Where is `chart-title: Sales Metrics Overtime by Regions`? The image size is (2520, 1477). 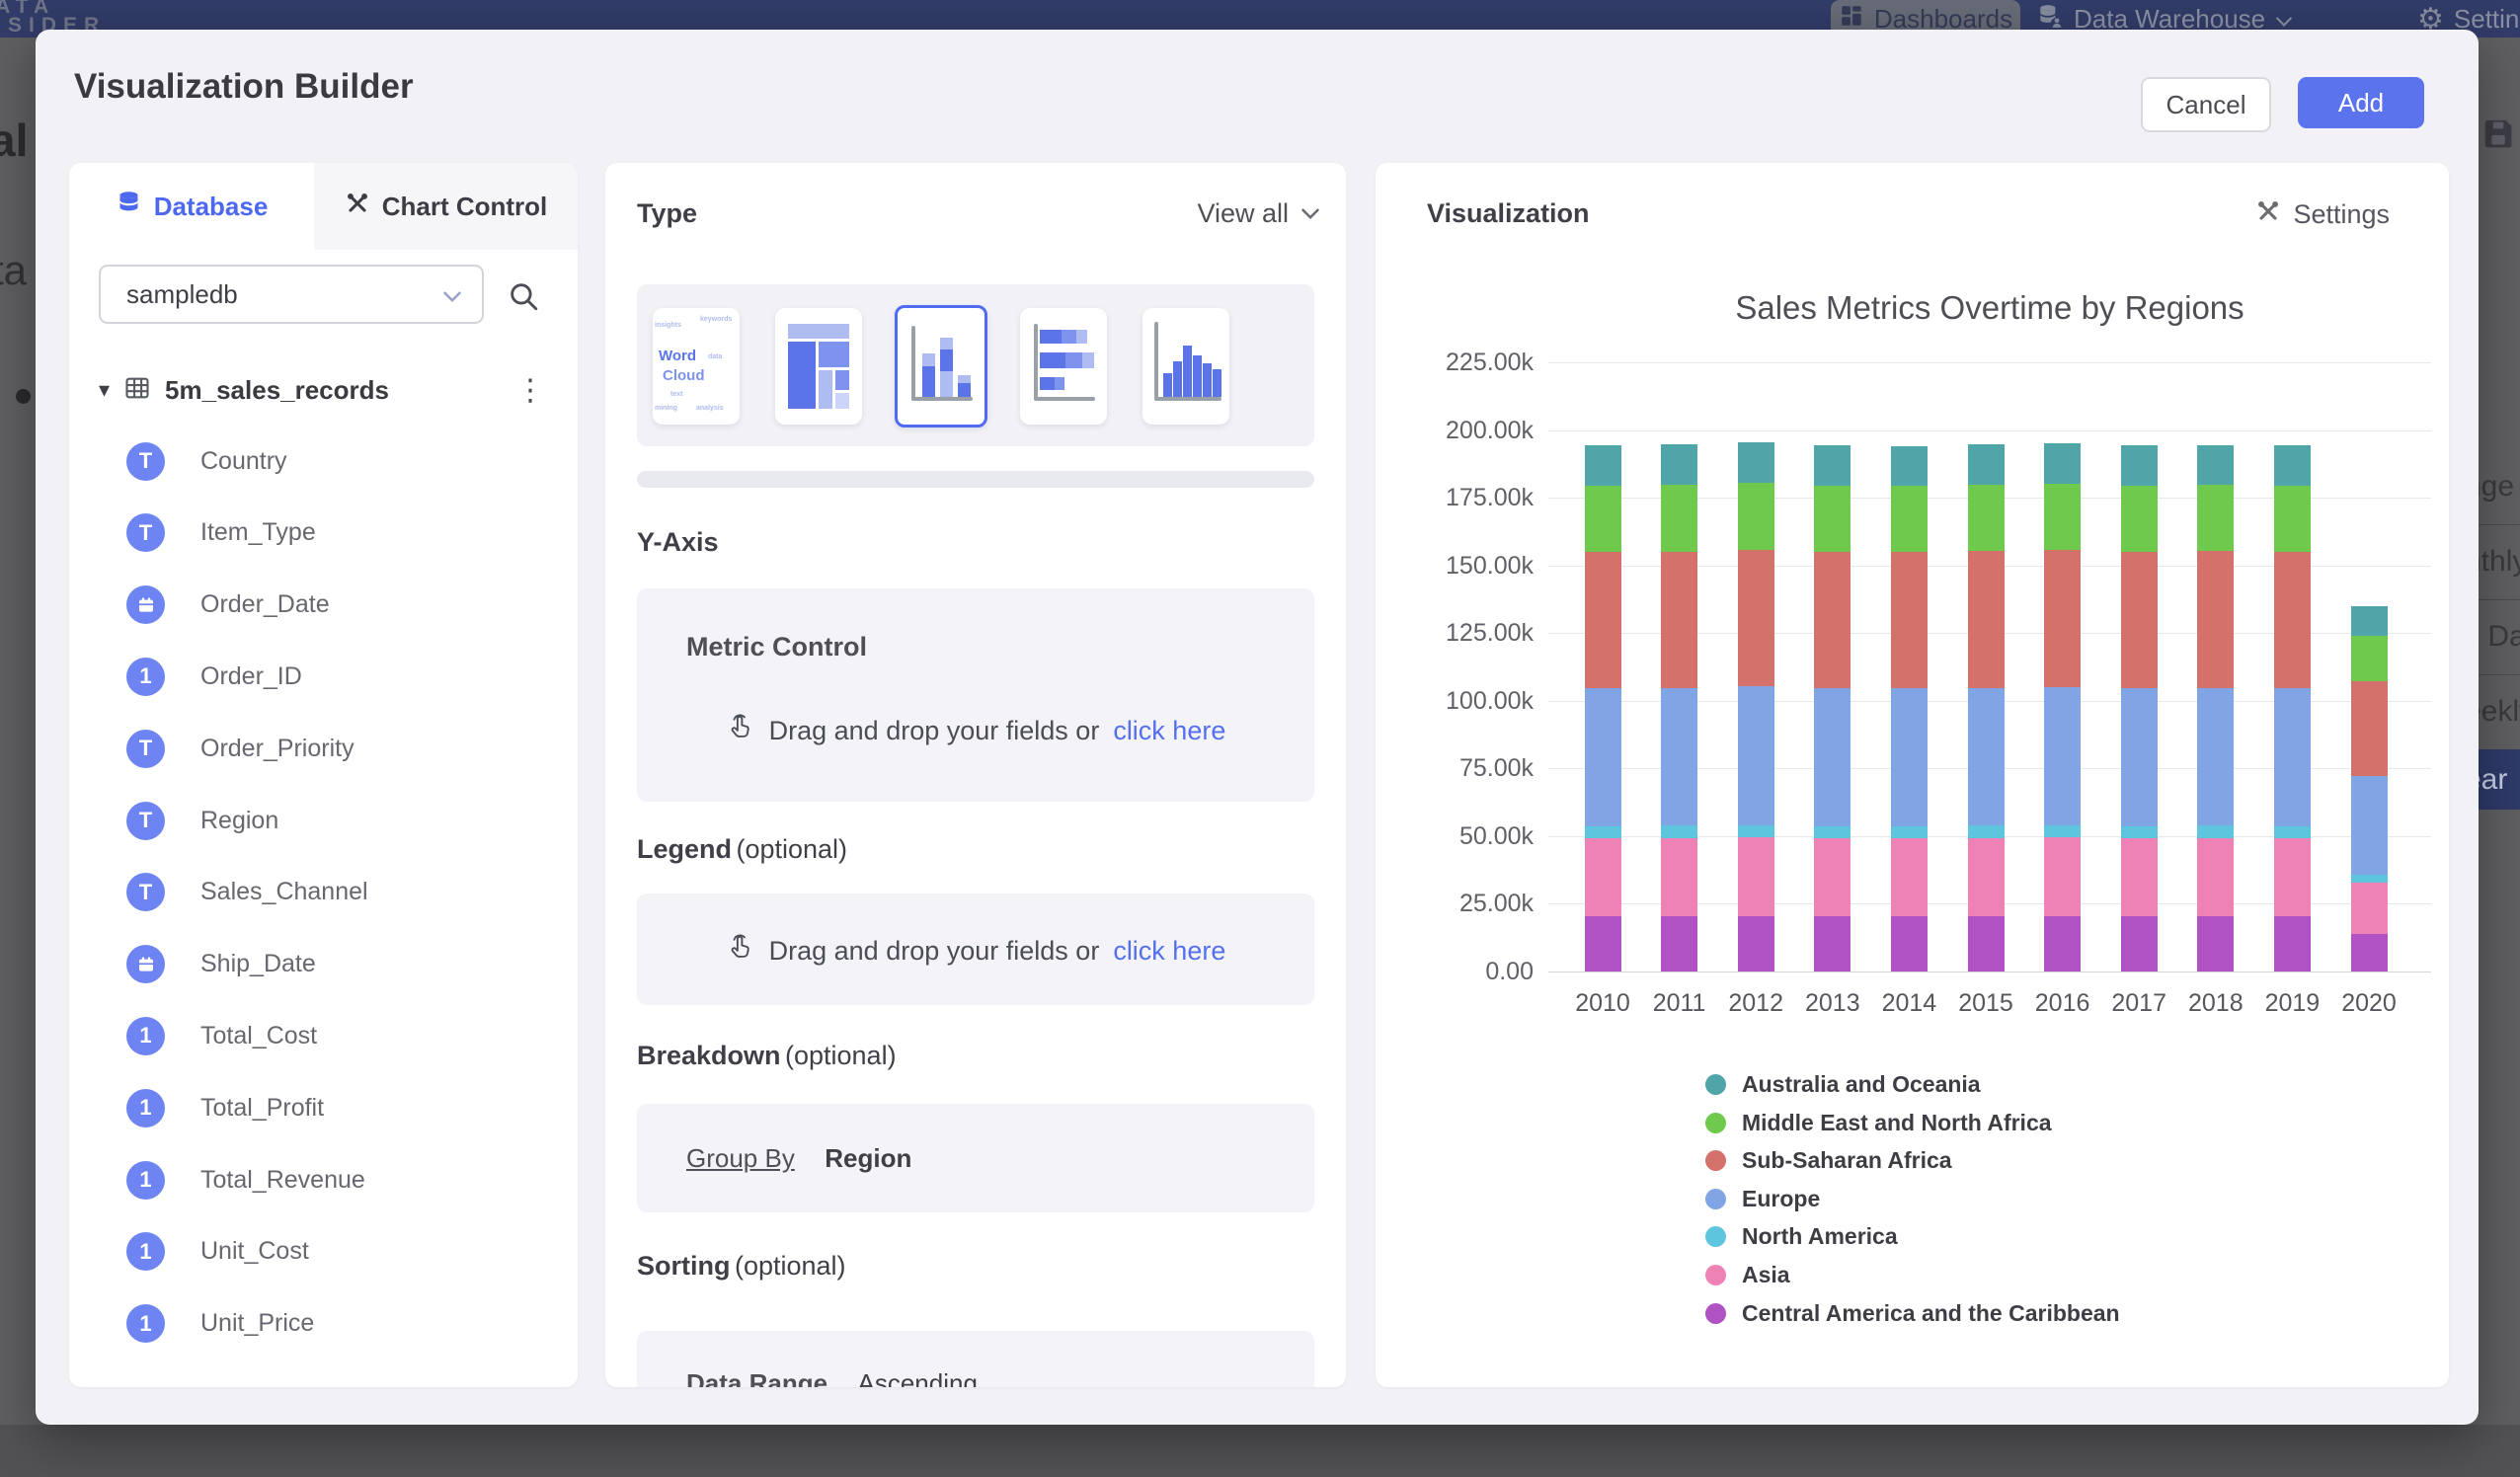
chart-title: Sales Metrics Overtime by Regions is located at coordinates (1989, 307).